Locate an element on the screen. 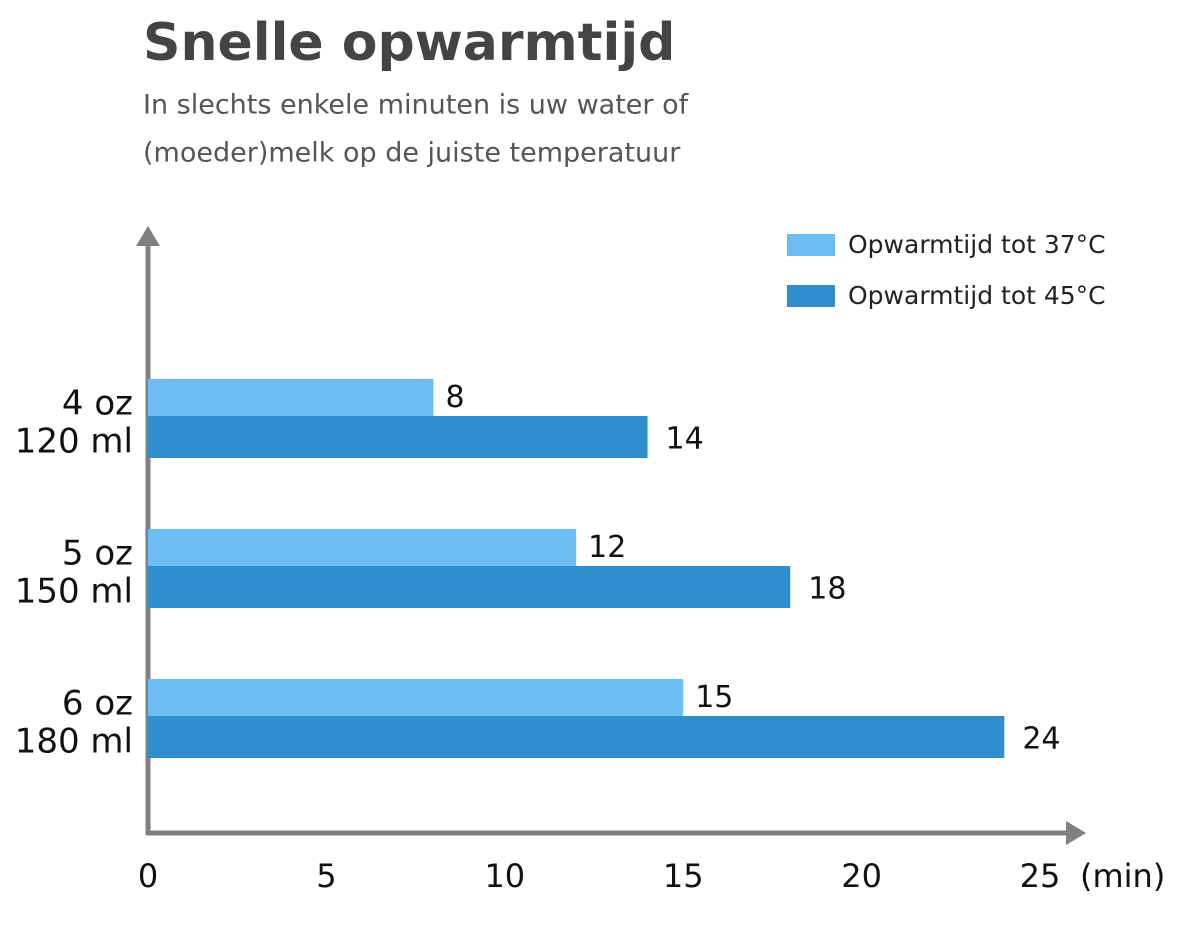  chart-subtitle: In slechts enkele minuten is uw water of is located at coordinates (416, 105).